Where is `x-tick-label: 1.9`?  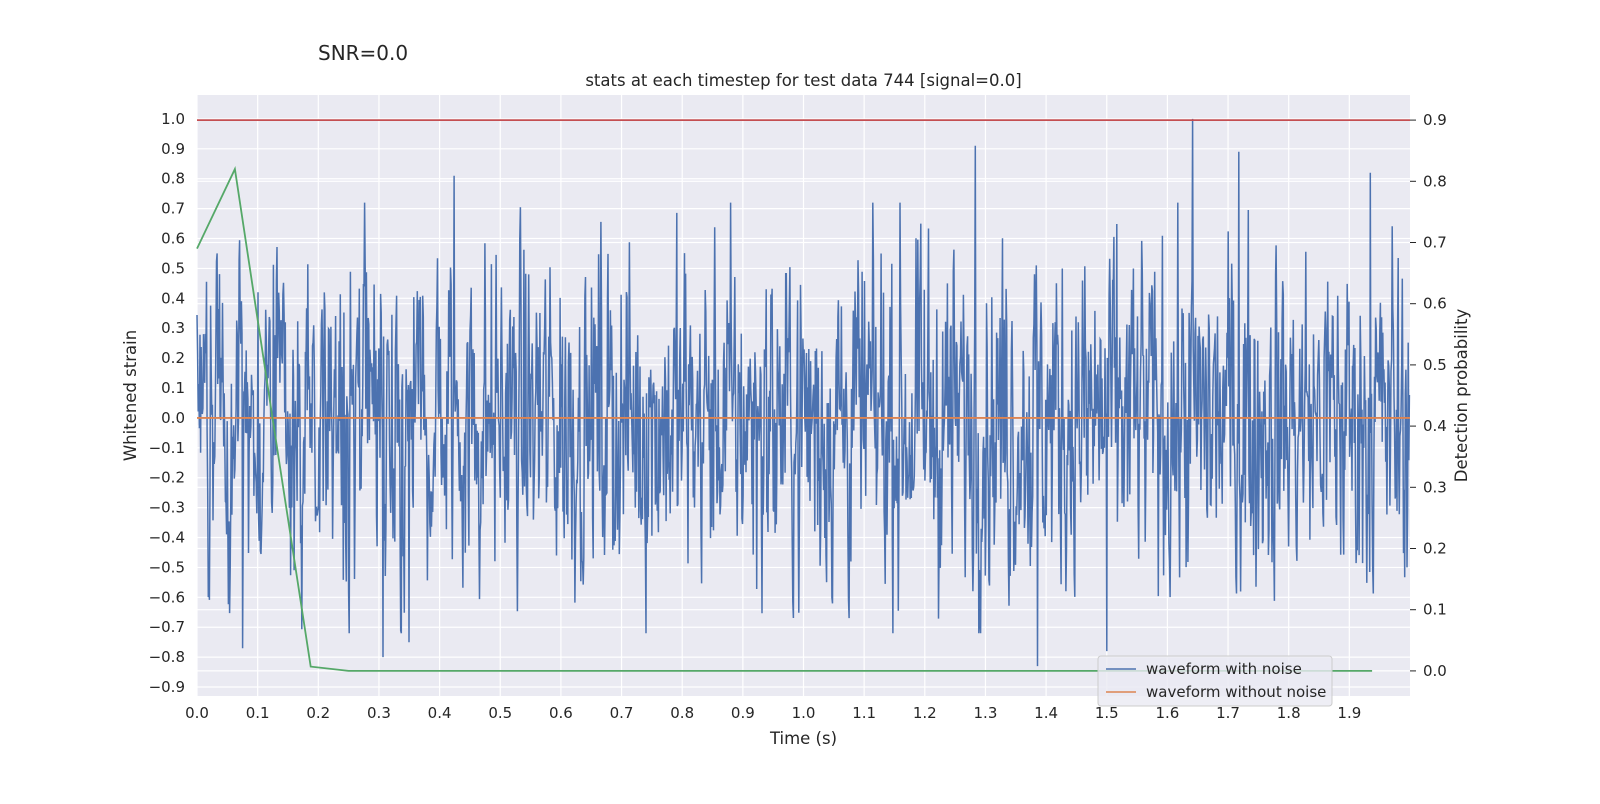
x-tick-label: 1.9 is located at coordinates (1349, 713).